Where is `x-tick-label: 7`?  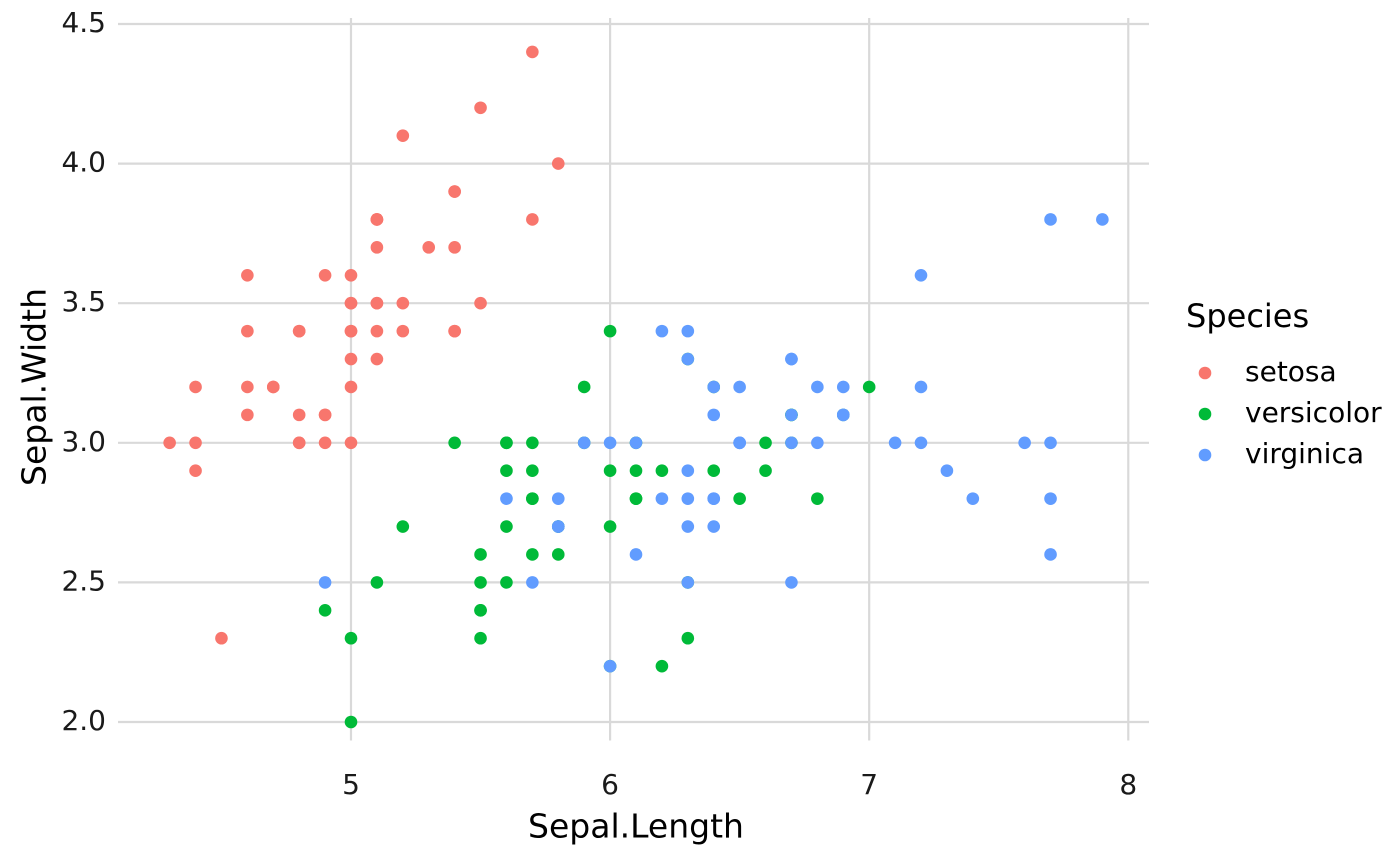
x-tick-label: 7 is located at coordinates (869, 784).